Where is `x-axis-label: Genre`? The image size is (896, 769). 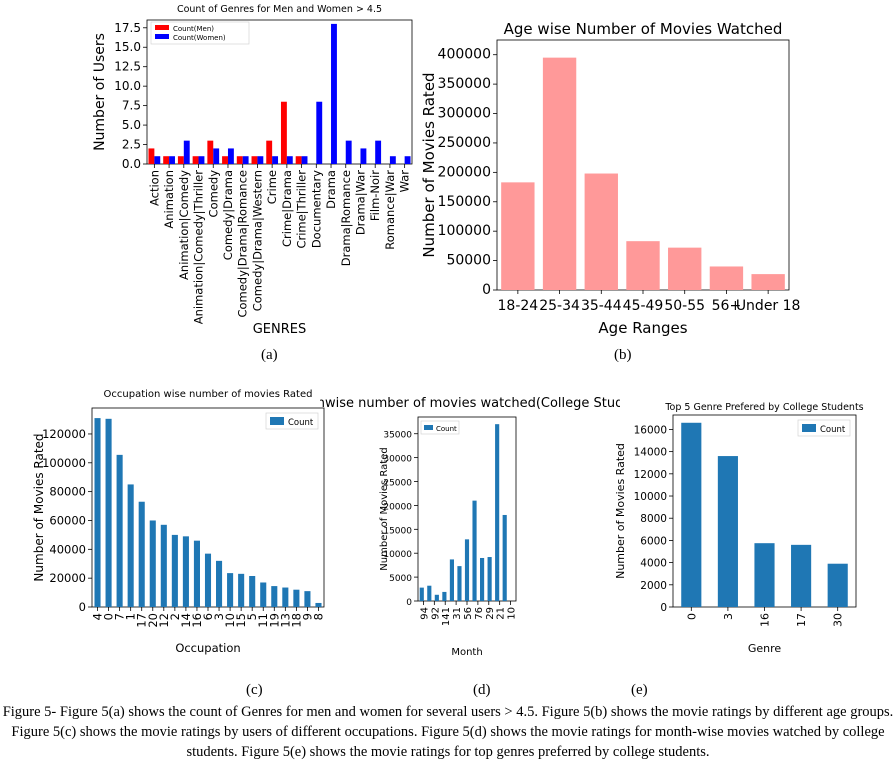 x-axis-label: Genre is located at coordinates (765, 648).